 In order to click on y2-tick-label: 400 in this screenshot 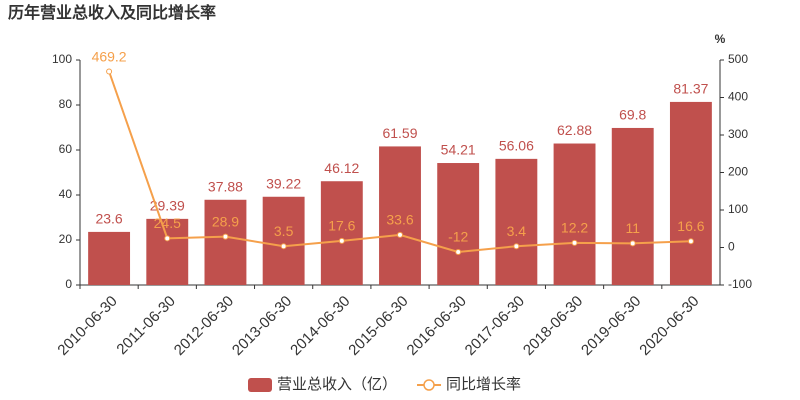, I will do `click(738, 97)`.